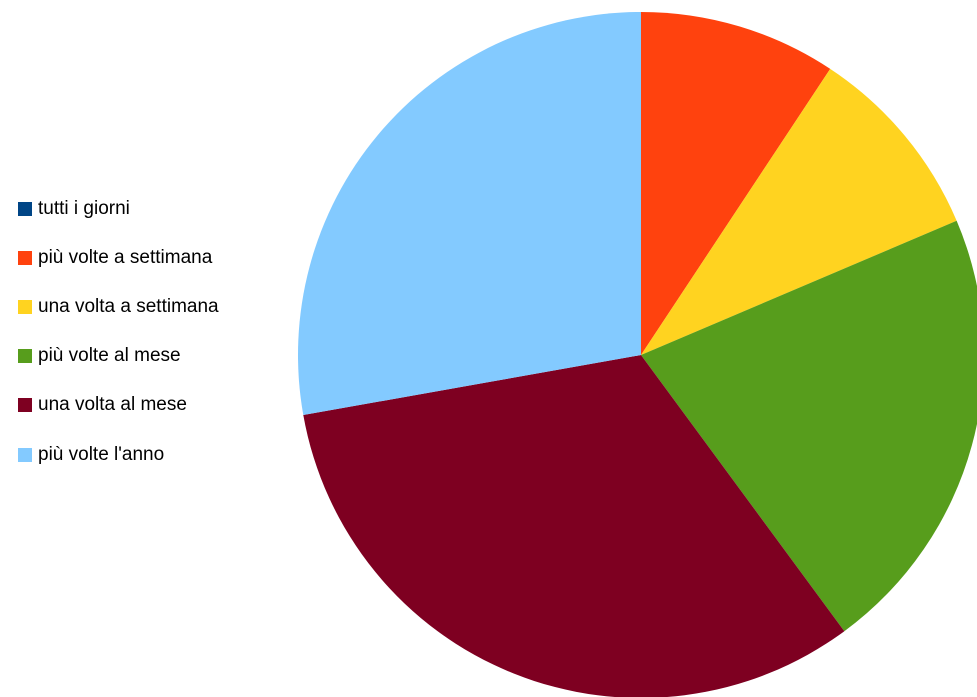 This screenshot has width=977, height=697. I want to click on legend-item-una-volta-al-mese: una volta al mese, so click(118, 405).